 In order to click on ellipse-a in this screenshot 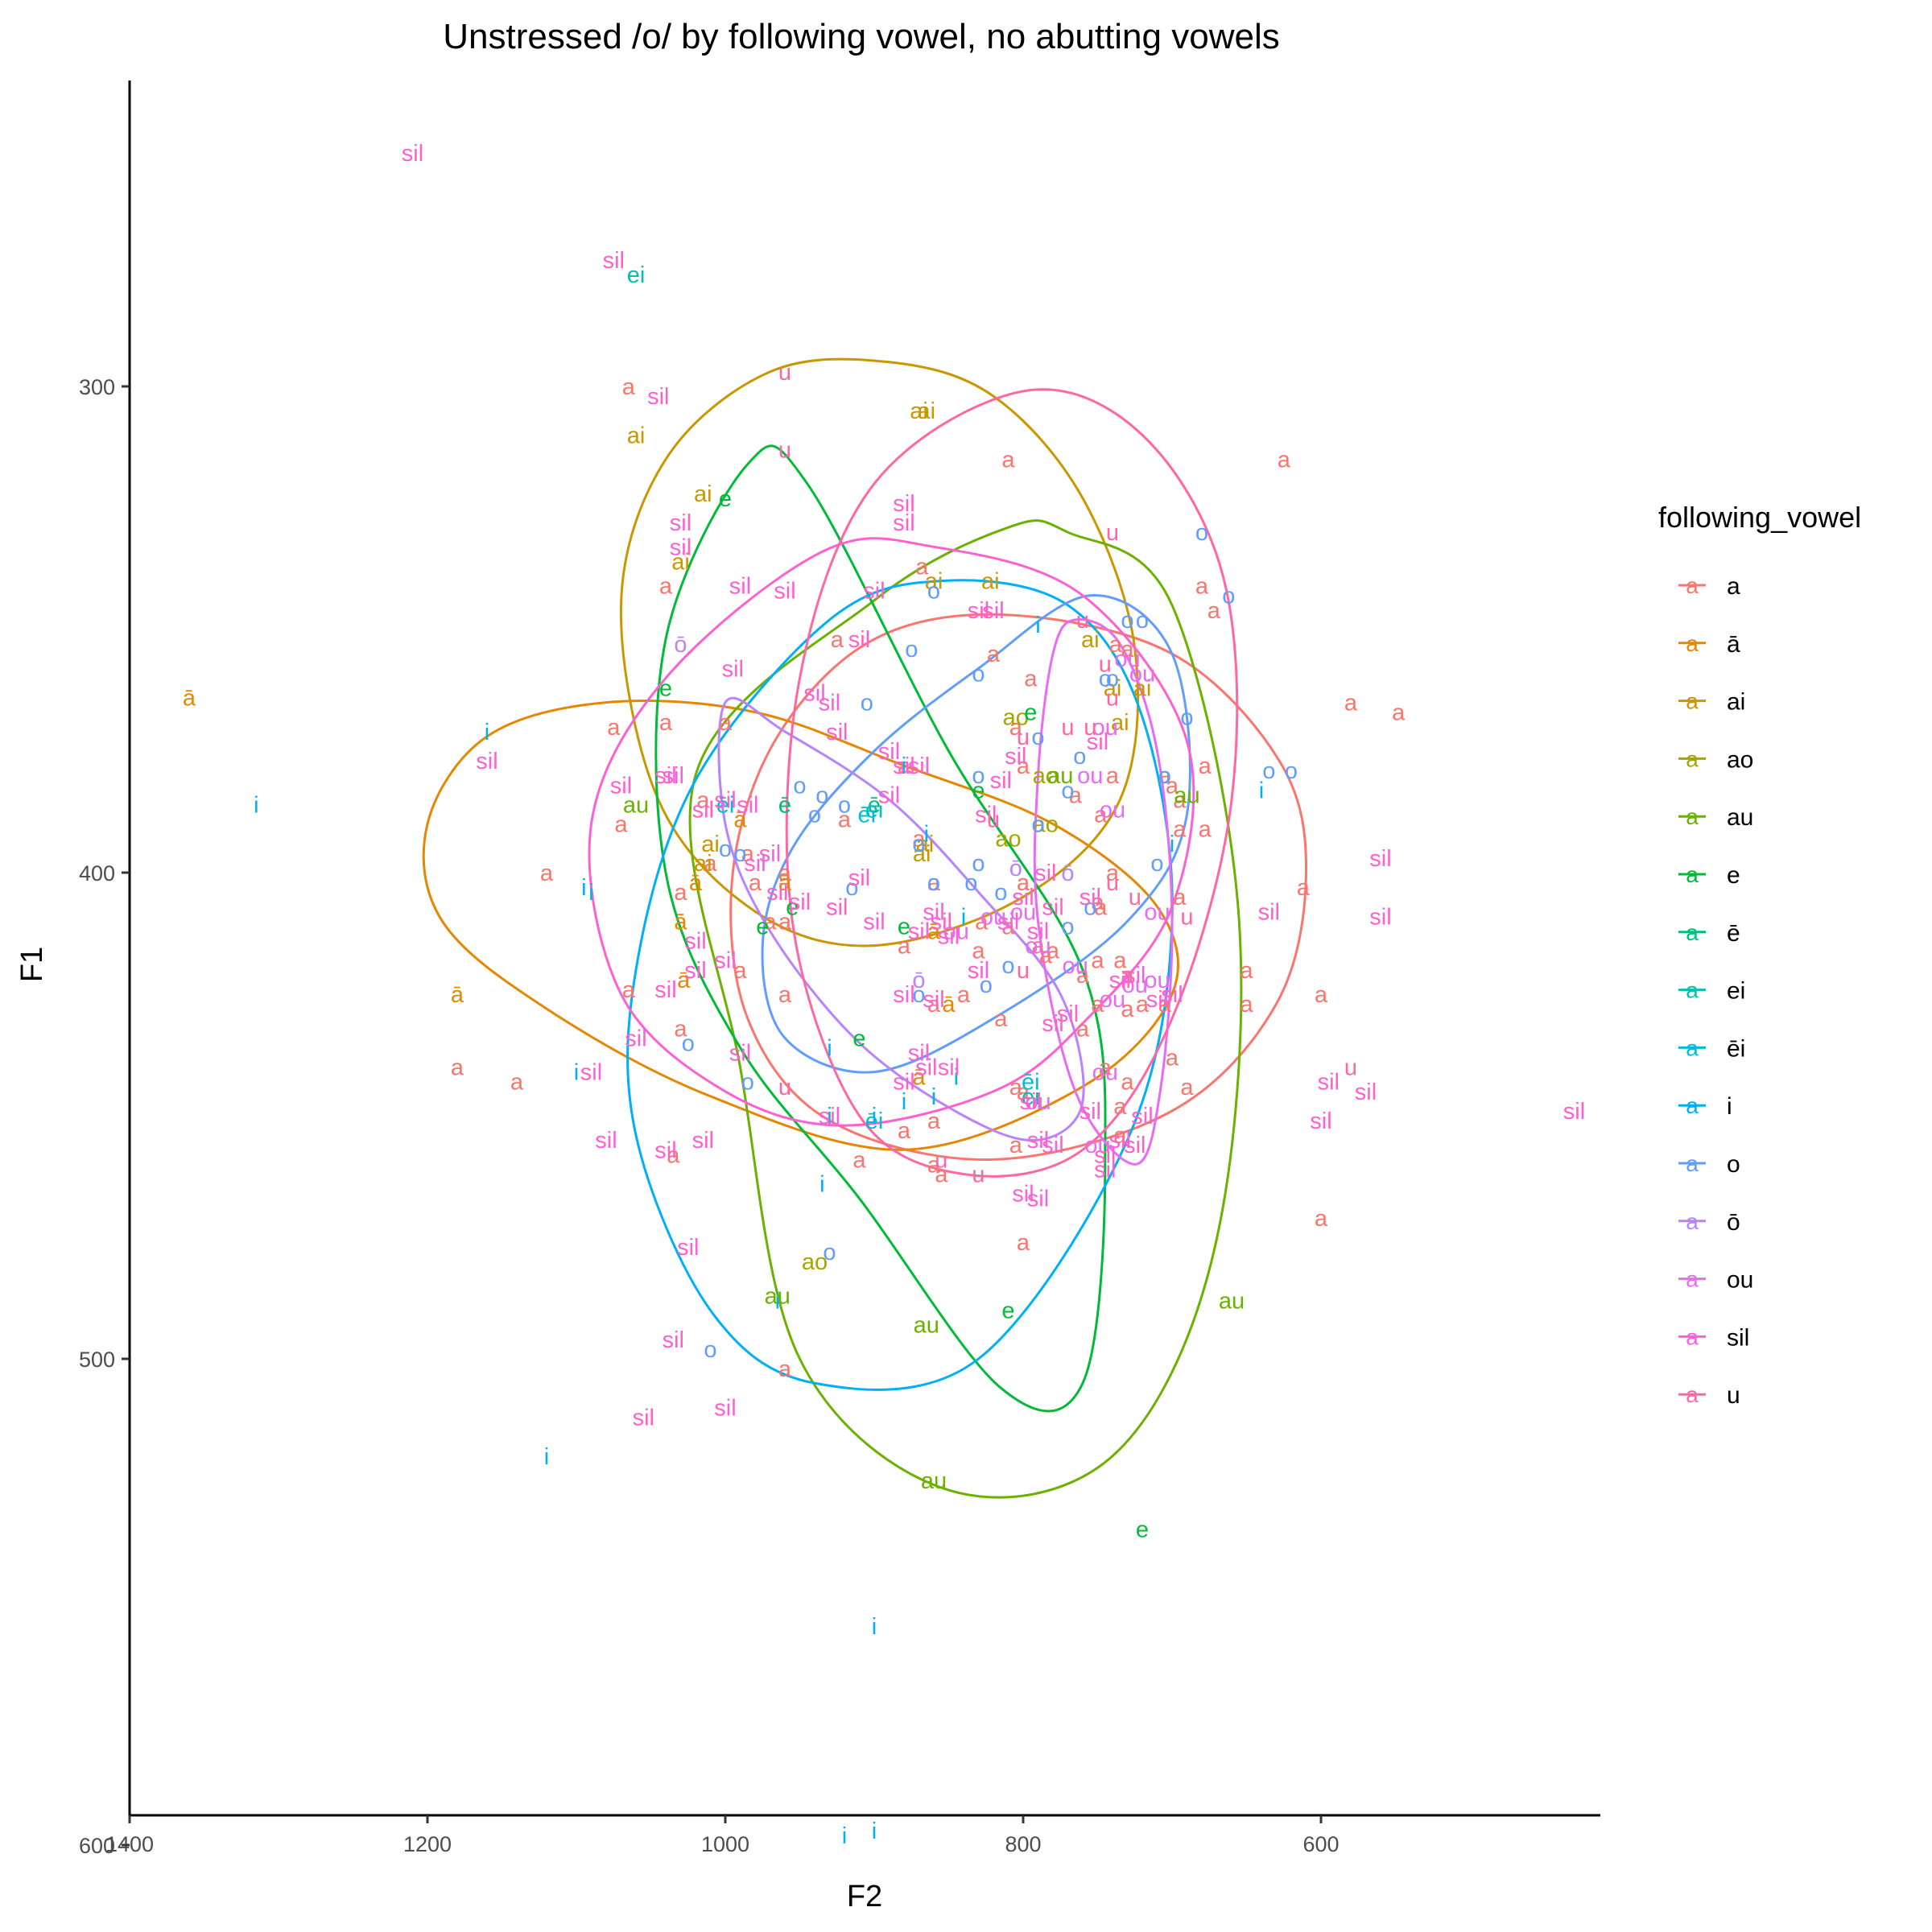, I will do `click(1018, 887)`.